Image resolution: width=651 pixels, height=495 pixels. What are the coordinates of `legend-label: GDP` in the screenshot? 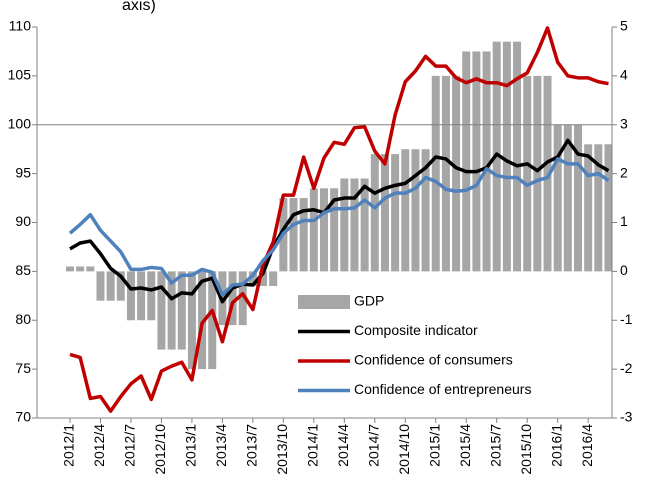 It's located at (369, 301).